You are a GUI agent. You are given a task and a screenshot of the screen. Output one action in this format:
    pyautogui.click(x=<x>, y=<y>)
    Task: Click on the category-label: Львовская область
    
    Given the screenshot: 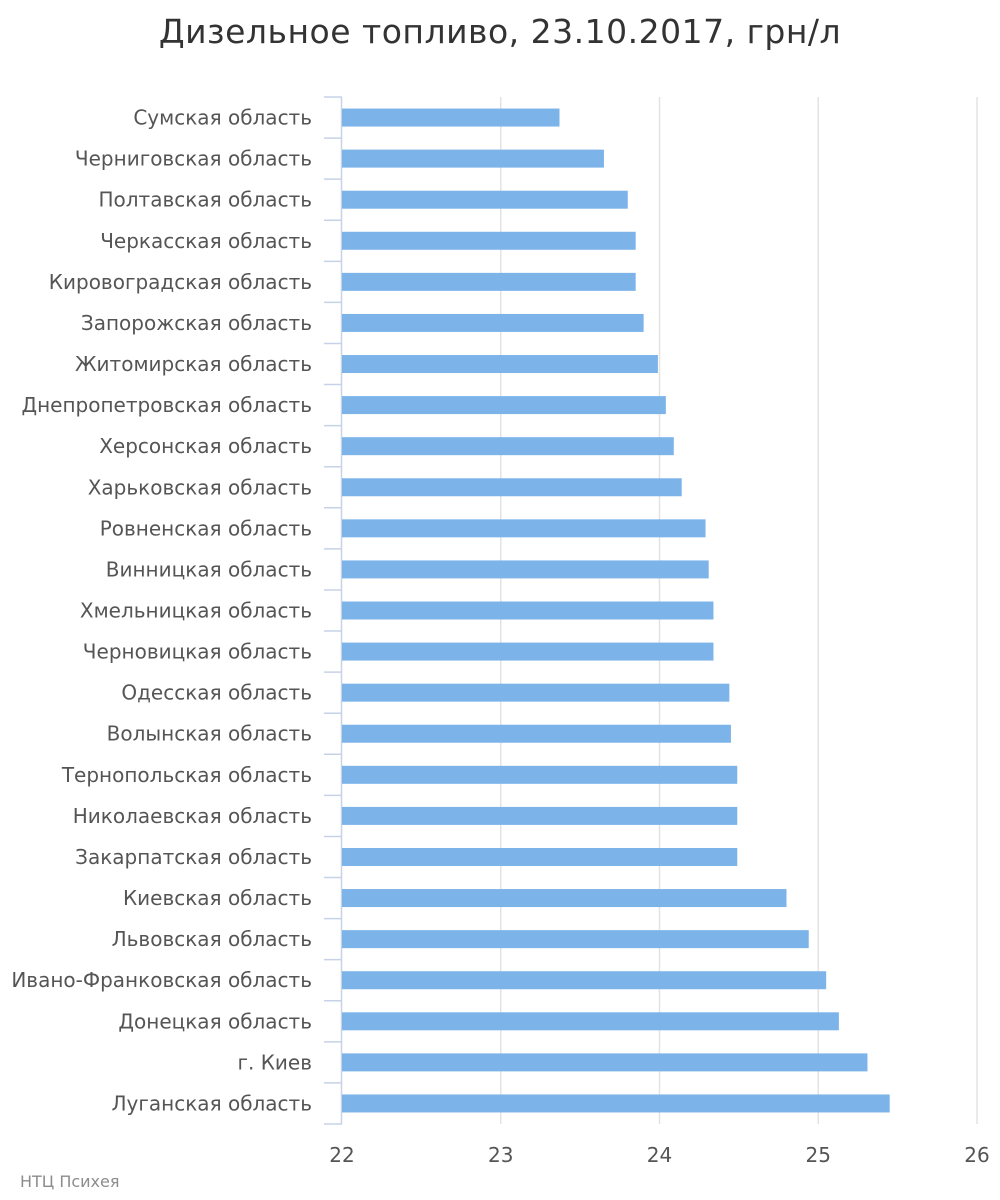 What is the action you would take?
    pyautogui.click(x=212, y=939)
    